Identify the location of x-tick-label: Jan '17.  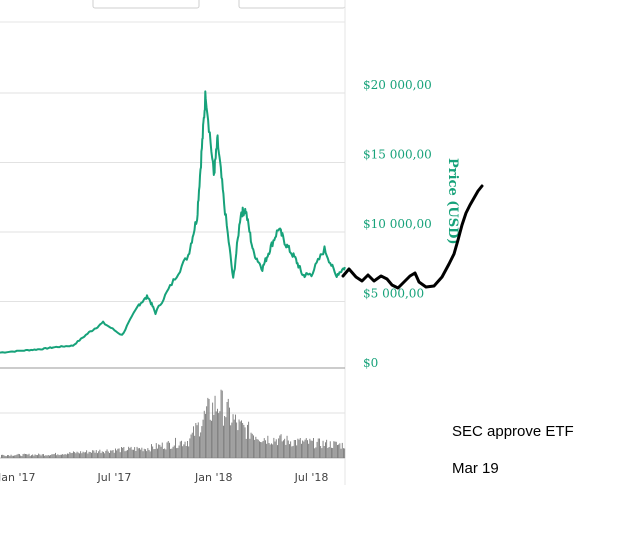
(17, 477).